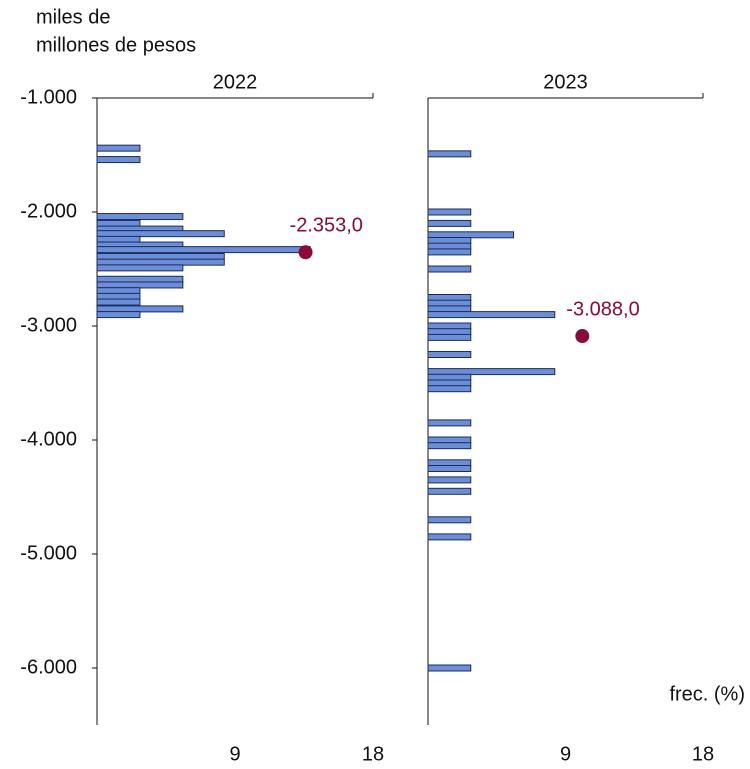 The width and height of the screenshot is (750, 769). Describe the element at coordinates (48, 667) in the screenshot. I see `y-tick-label: -6.000` at that location.